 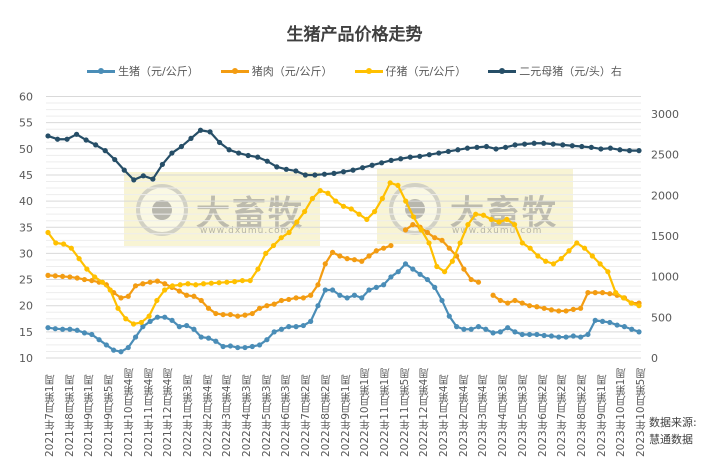 I want to click on legend-item-piglet: 仔猪（元/公斤）, so click(x=410, y=71).